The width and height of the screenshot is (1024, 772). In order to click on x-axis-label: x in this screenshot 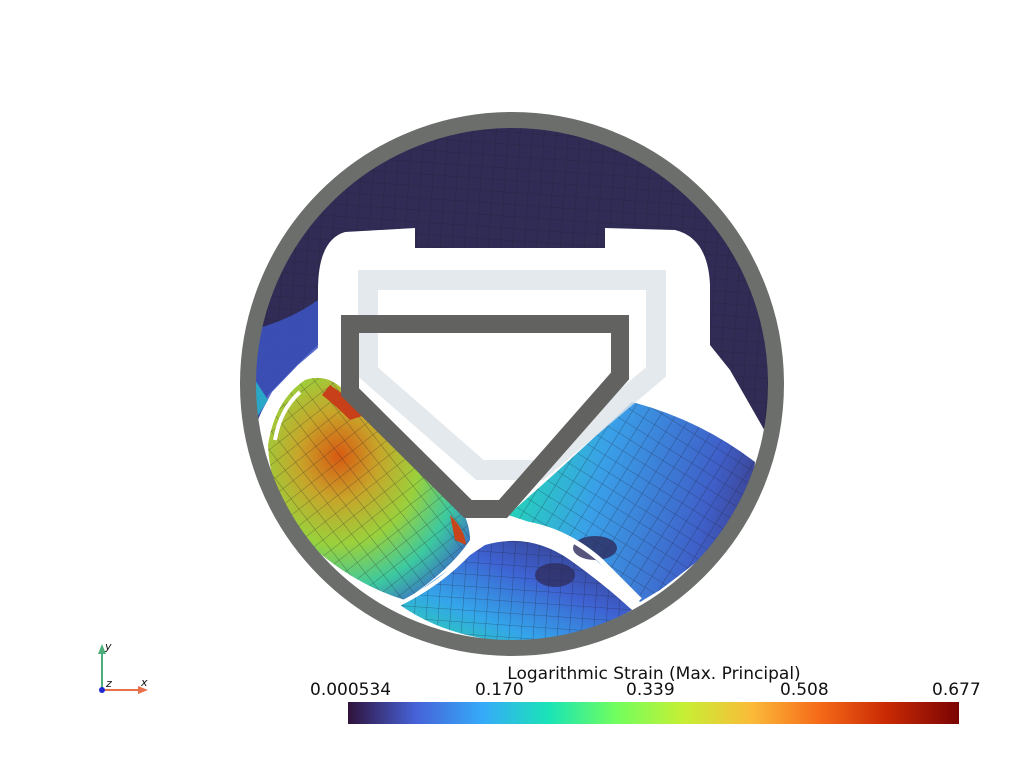, I will do `click(144, 682)`.